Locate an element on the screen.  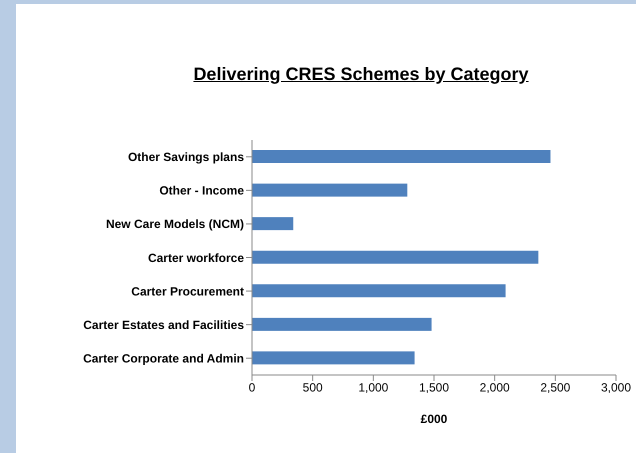
y-tick-label: Carter Estates and Facilities is located at coordinates (163, 325).